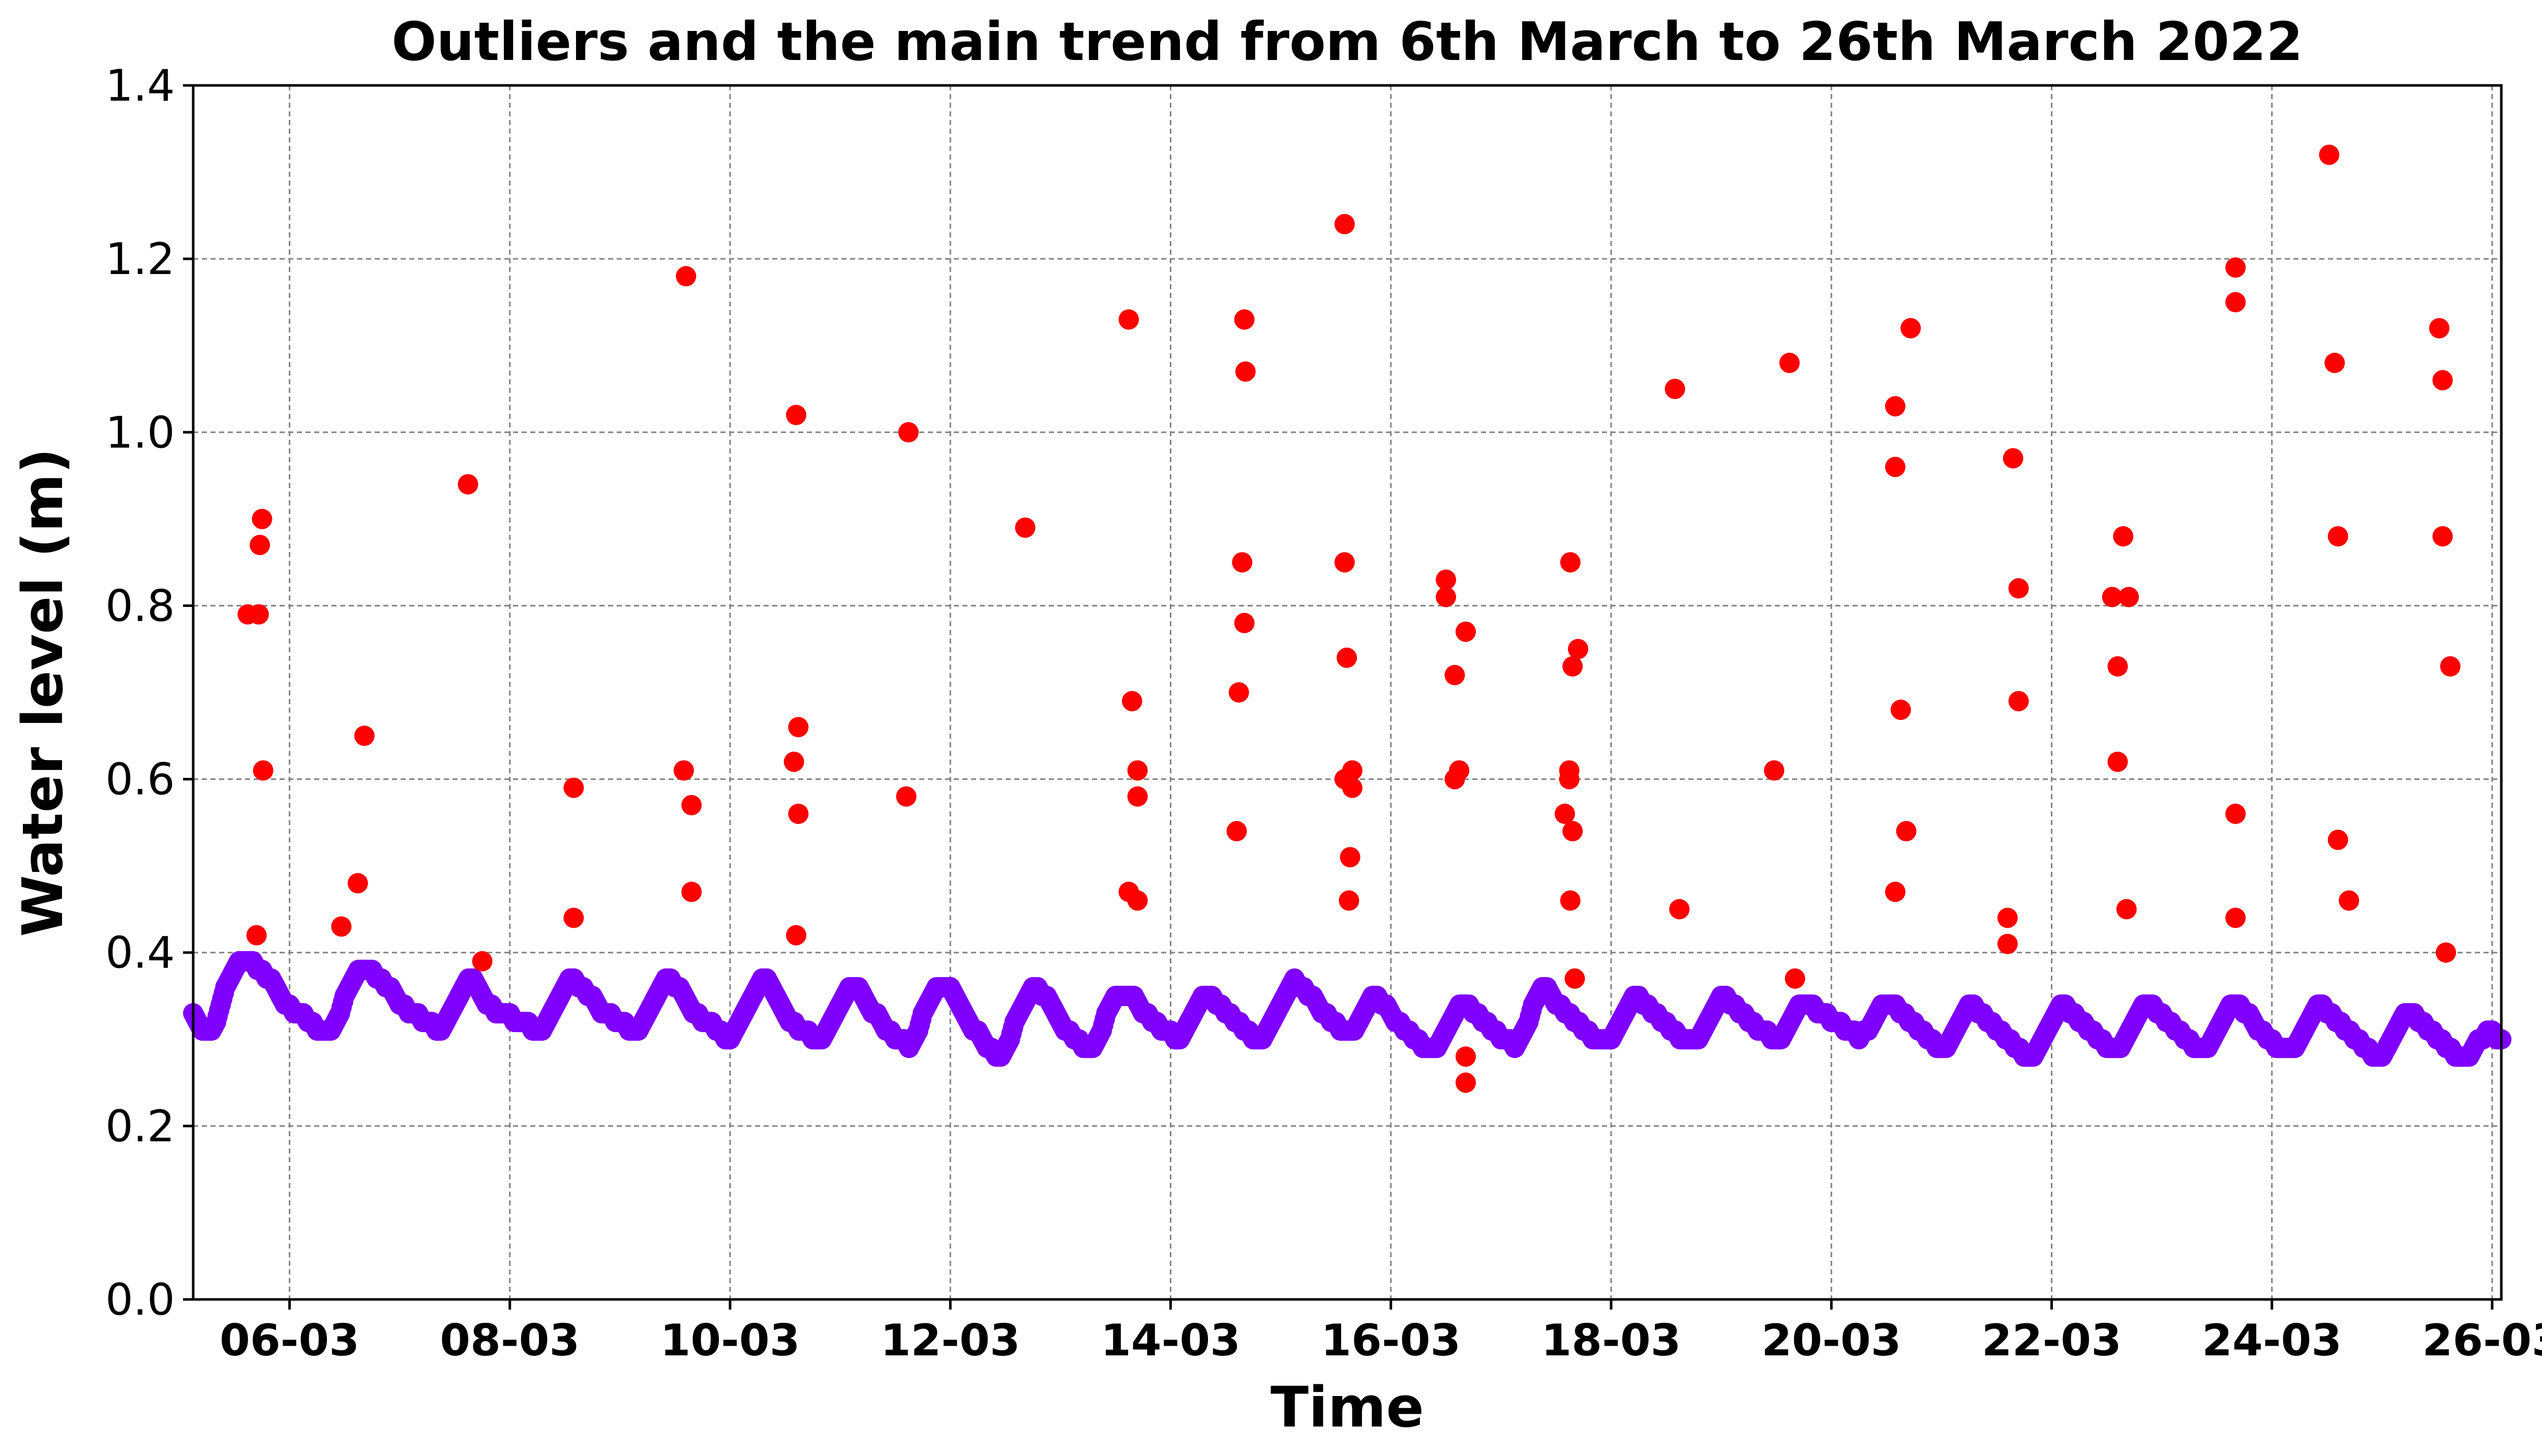  What do you see at coordinates (140, 953) in the screenshot?
I see `y-tick-label: 0.4` at bounding box center [140, 953].